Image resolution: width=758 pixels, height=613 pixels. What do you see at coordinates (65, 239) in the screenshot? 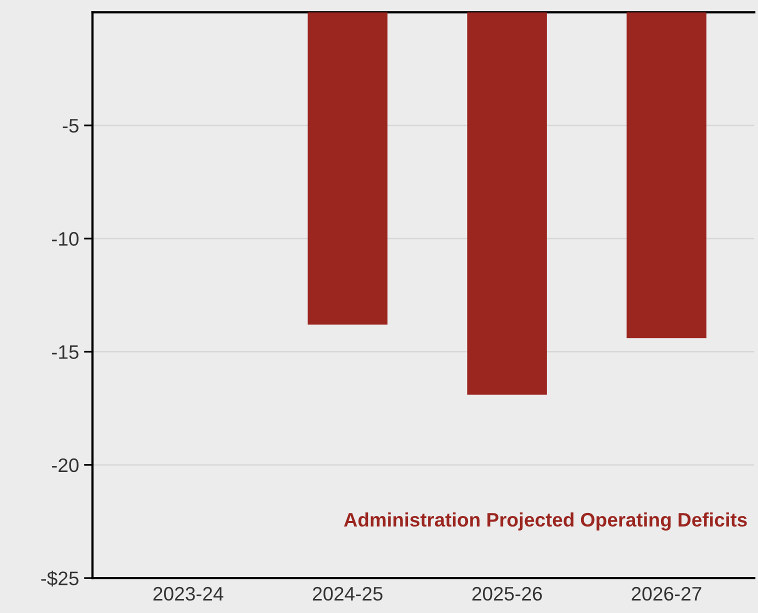
I see `y-tick-label: -10` at bounding box center [65, 239].